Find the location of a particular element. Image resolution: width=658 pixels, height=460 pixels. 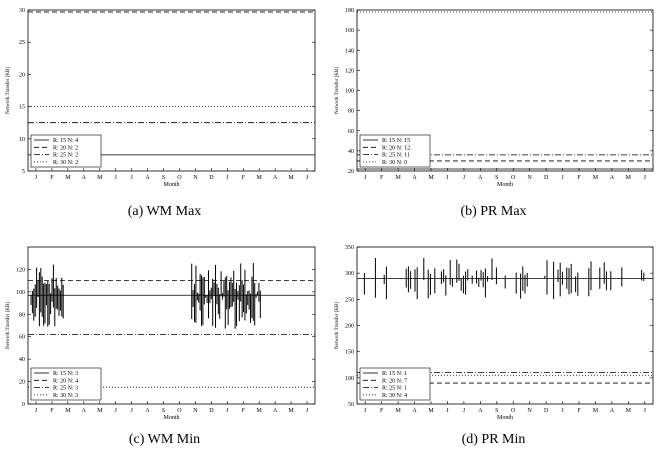

legend: R: 15 N: 4R: 20 N: 2 R: 25 N: 2R: 30 N: 2 is located at coordinates (66, 151).